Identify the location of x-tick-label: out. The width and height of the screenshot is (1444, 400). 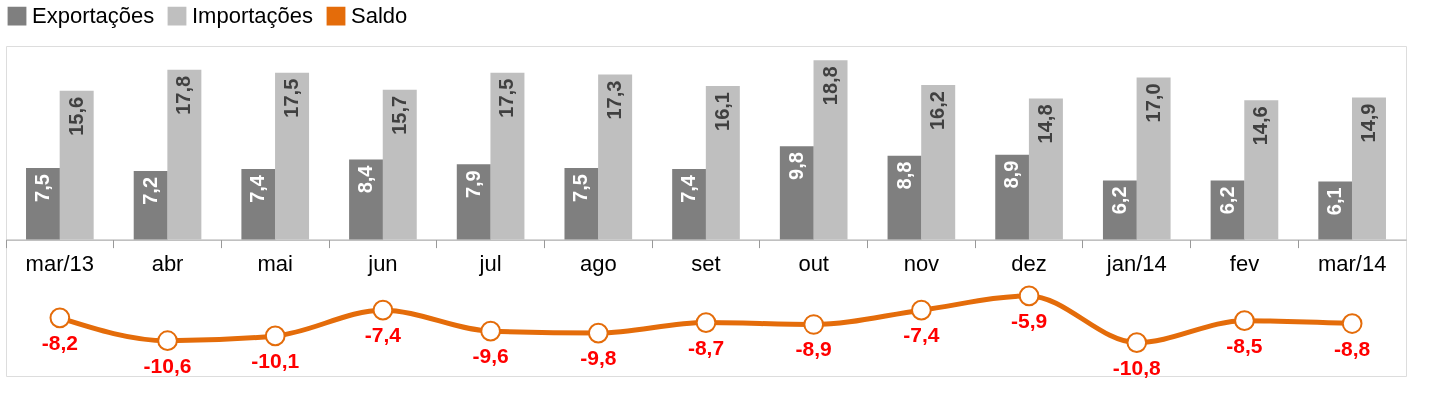
(813, 264).